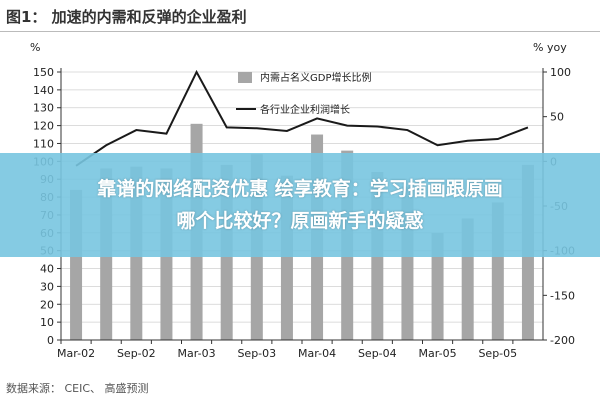  I want to click on right-tick-label: -150, so click(562, 295).